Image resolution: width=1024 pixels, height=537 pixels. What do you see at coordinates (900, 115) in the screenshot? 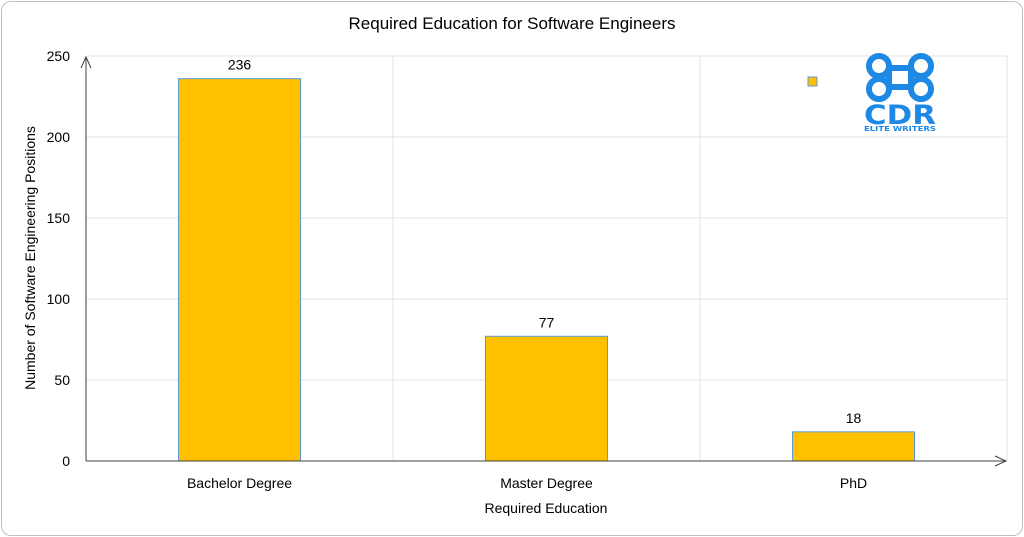
I see `logo-brand: CDR` at bounding box center [900, 115].